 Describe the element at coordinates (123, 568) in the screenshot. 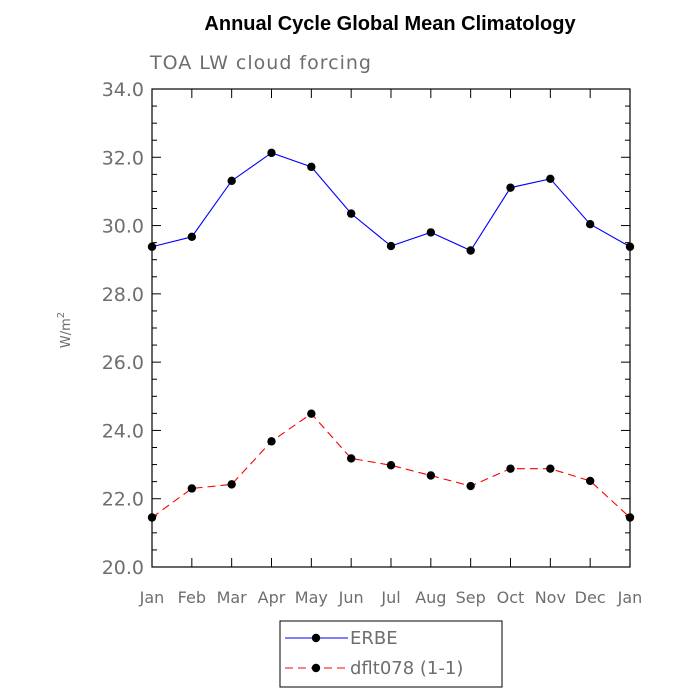

I see `y-tick-label: 20.0` at that location.